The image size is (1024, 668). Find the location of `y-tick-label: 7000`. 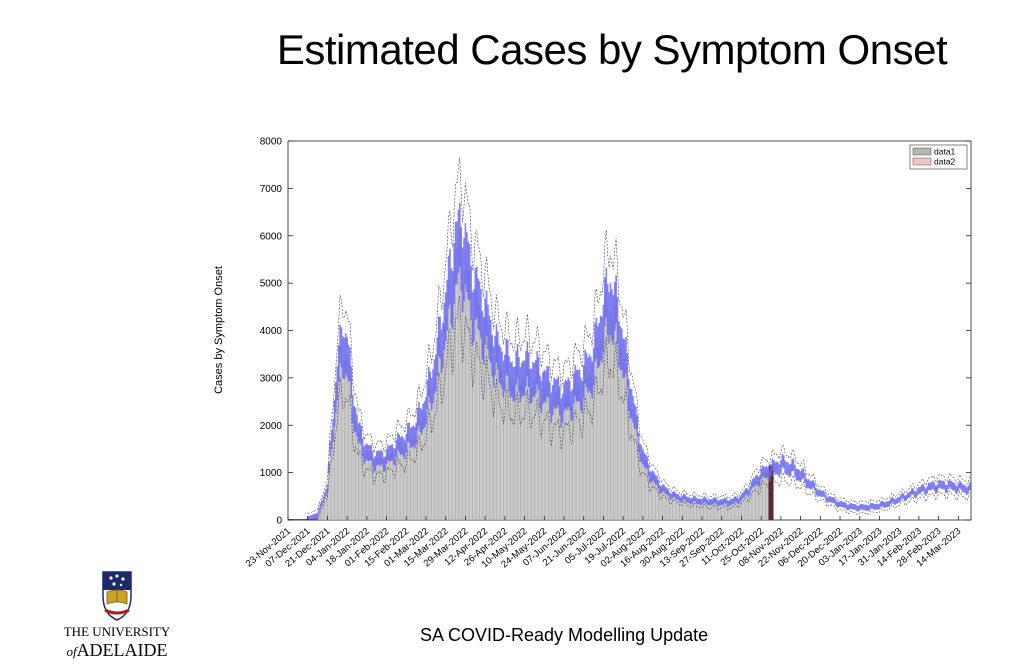

y-tick-label: 7000 is located at coordinates (271, 189).